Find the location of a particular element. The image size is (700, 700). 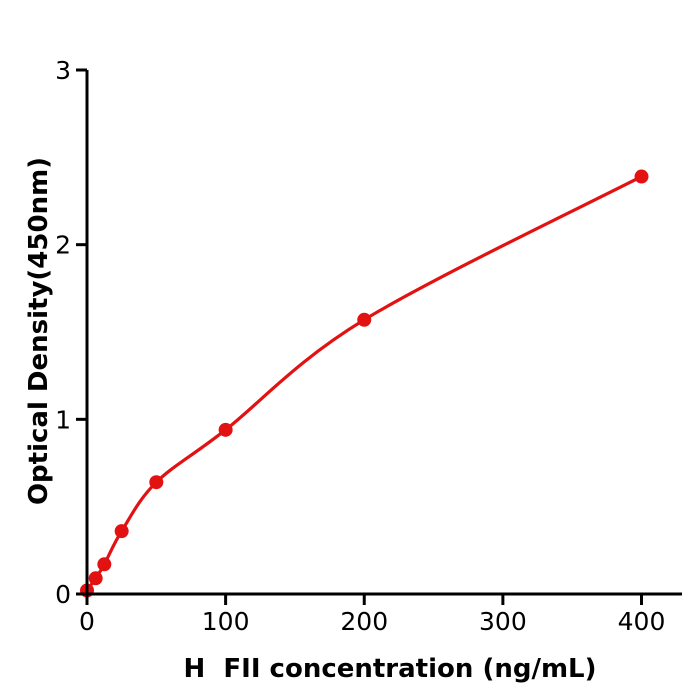

x-tick-label: 400 is located at coordinates (642, 621).